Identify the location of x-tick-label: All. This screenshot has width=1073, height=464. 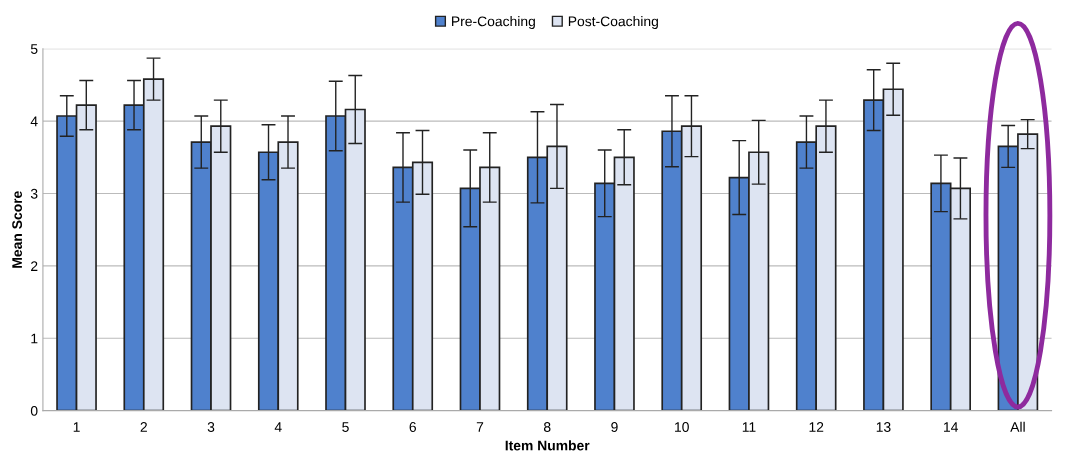
(1017, 426).